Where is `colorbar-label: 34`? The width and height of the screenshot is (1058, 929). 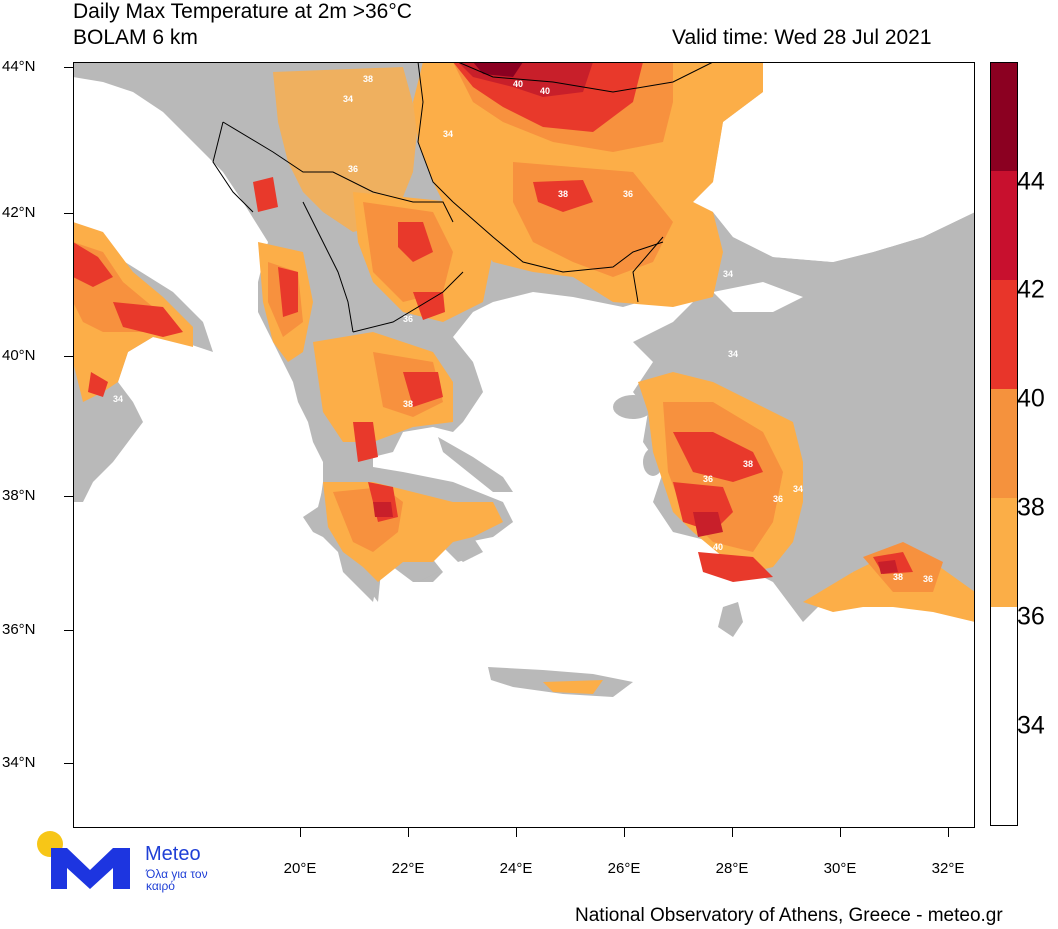 colorbar-label: 34 is located at coordinates (1031, 725).